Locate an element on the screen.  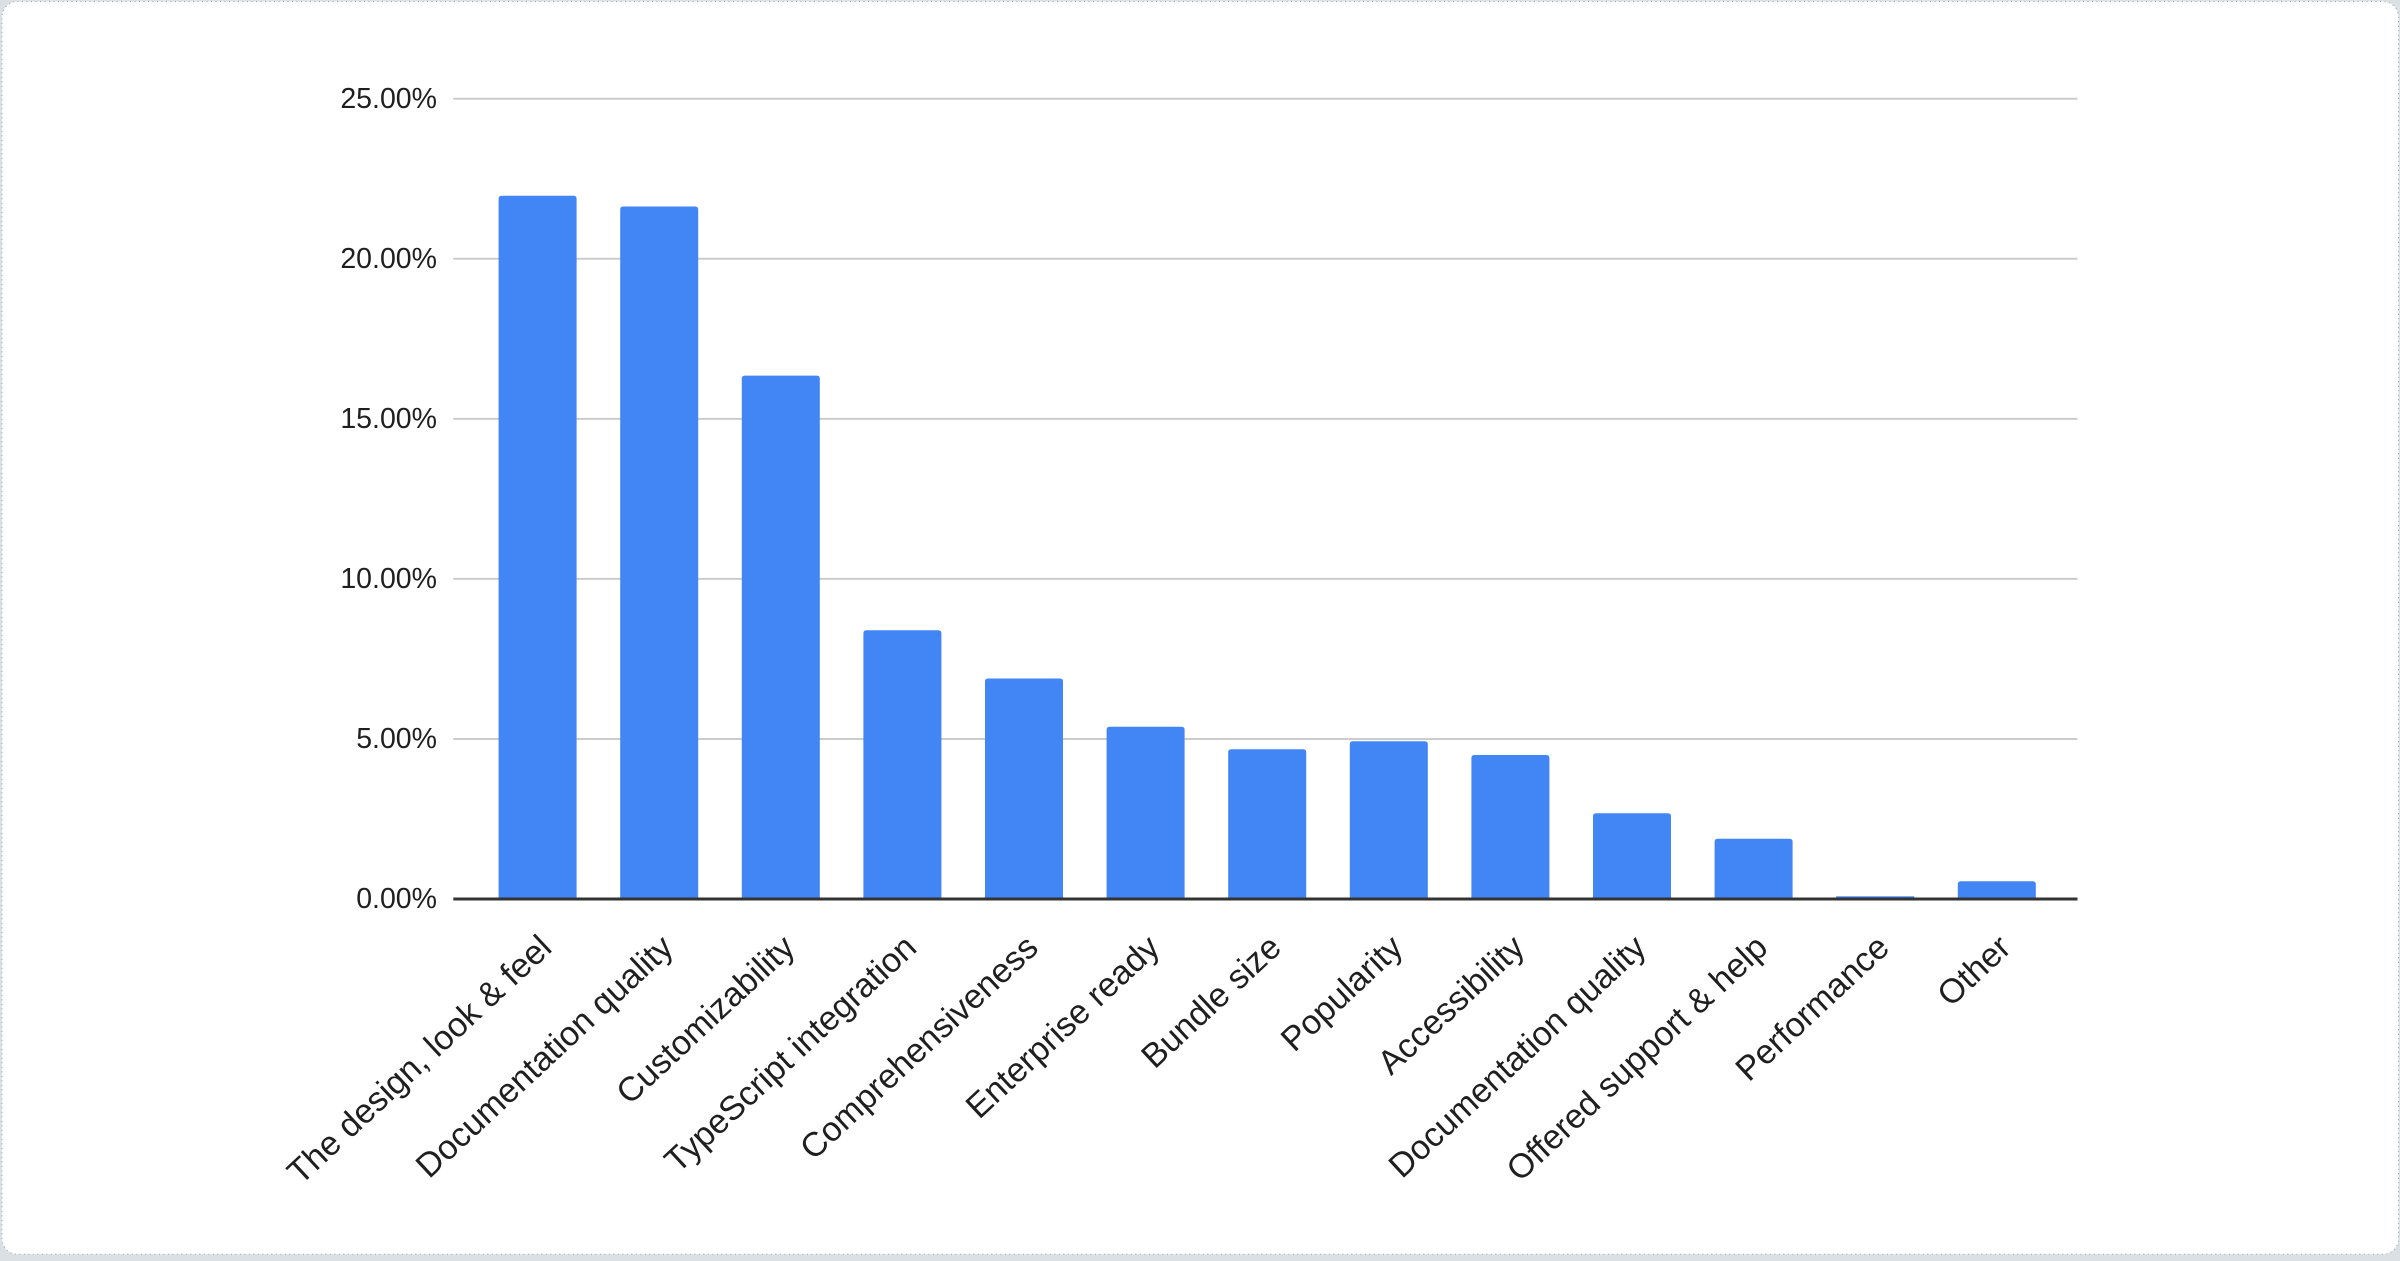
svg-text: 10.00% is located at coordinates (388, 579).